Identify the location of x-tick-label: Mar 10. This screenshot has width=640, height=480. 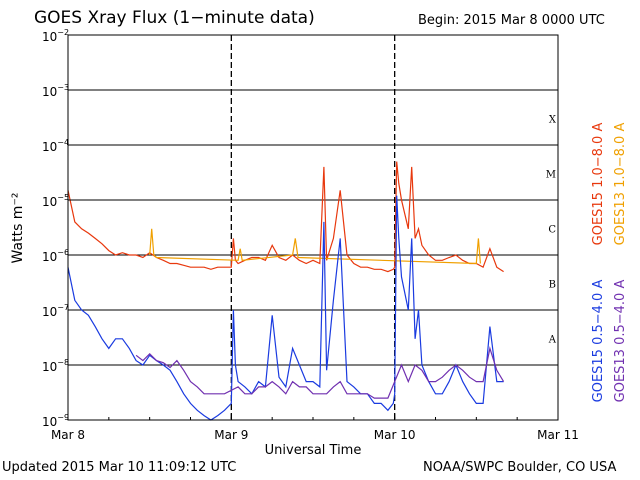
(395, 435).